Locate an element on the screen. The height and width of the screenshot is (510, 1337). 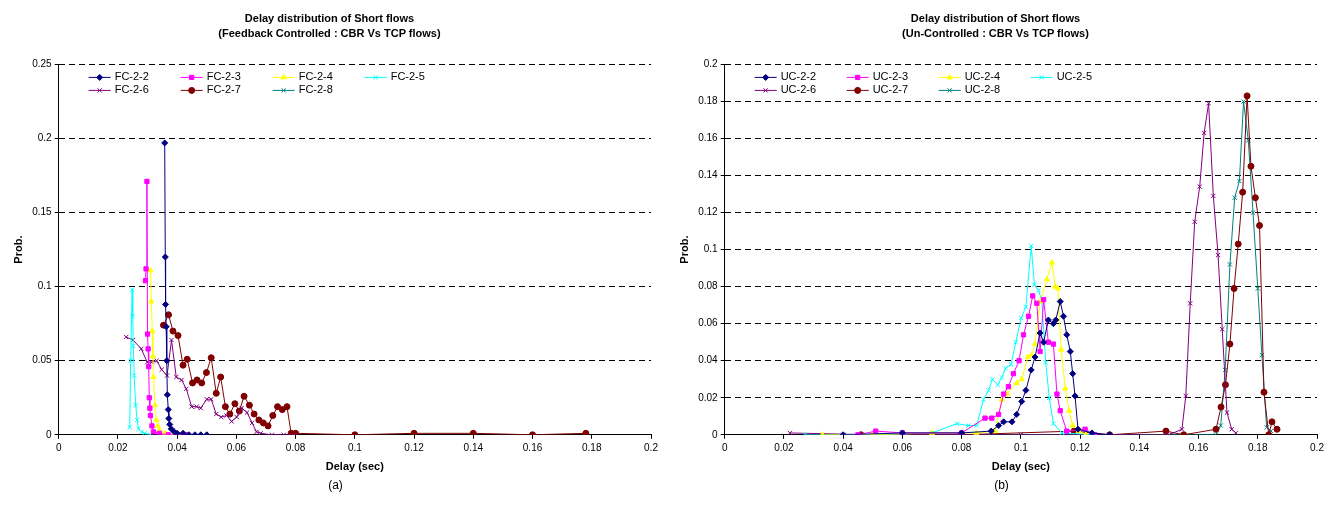
legend-label: UC-2-7 is located at coordinates (890, 89).